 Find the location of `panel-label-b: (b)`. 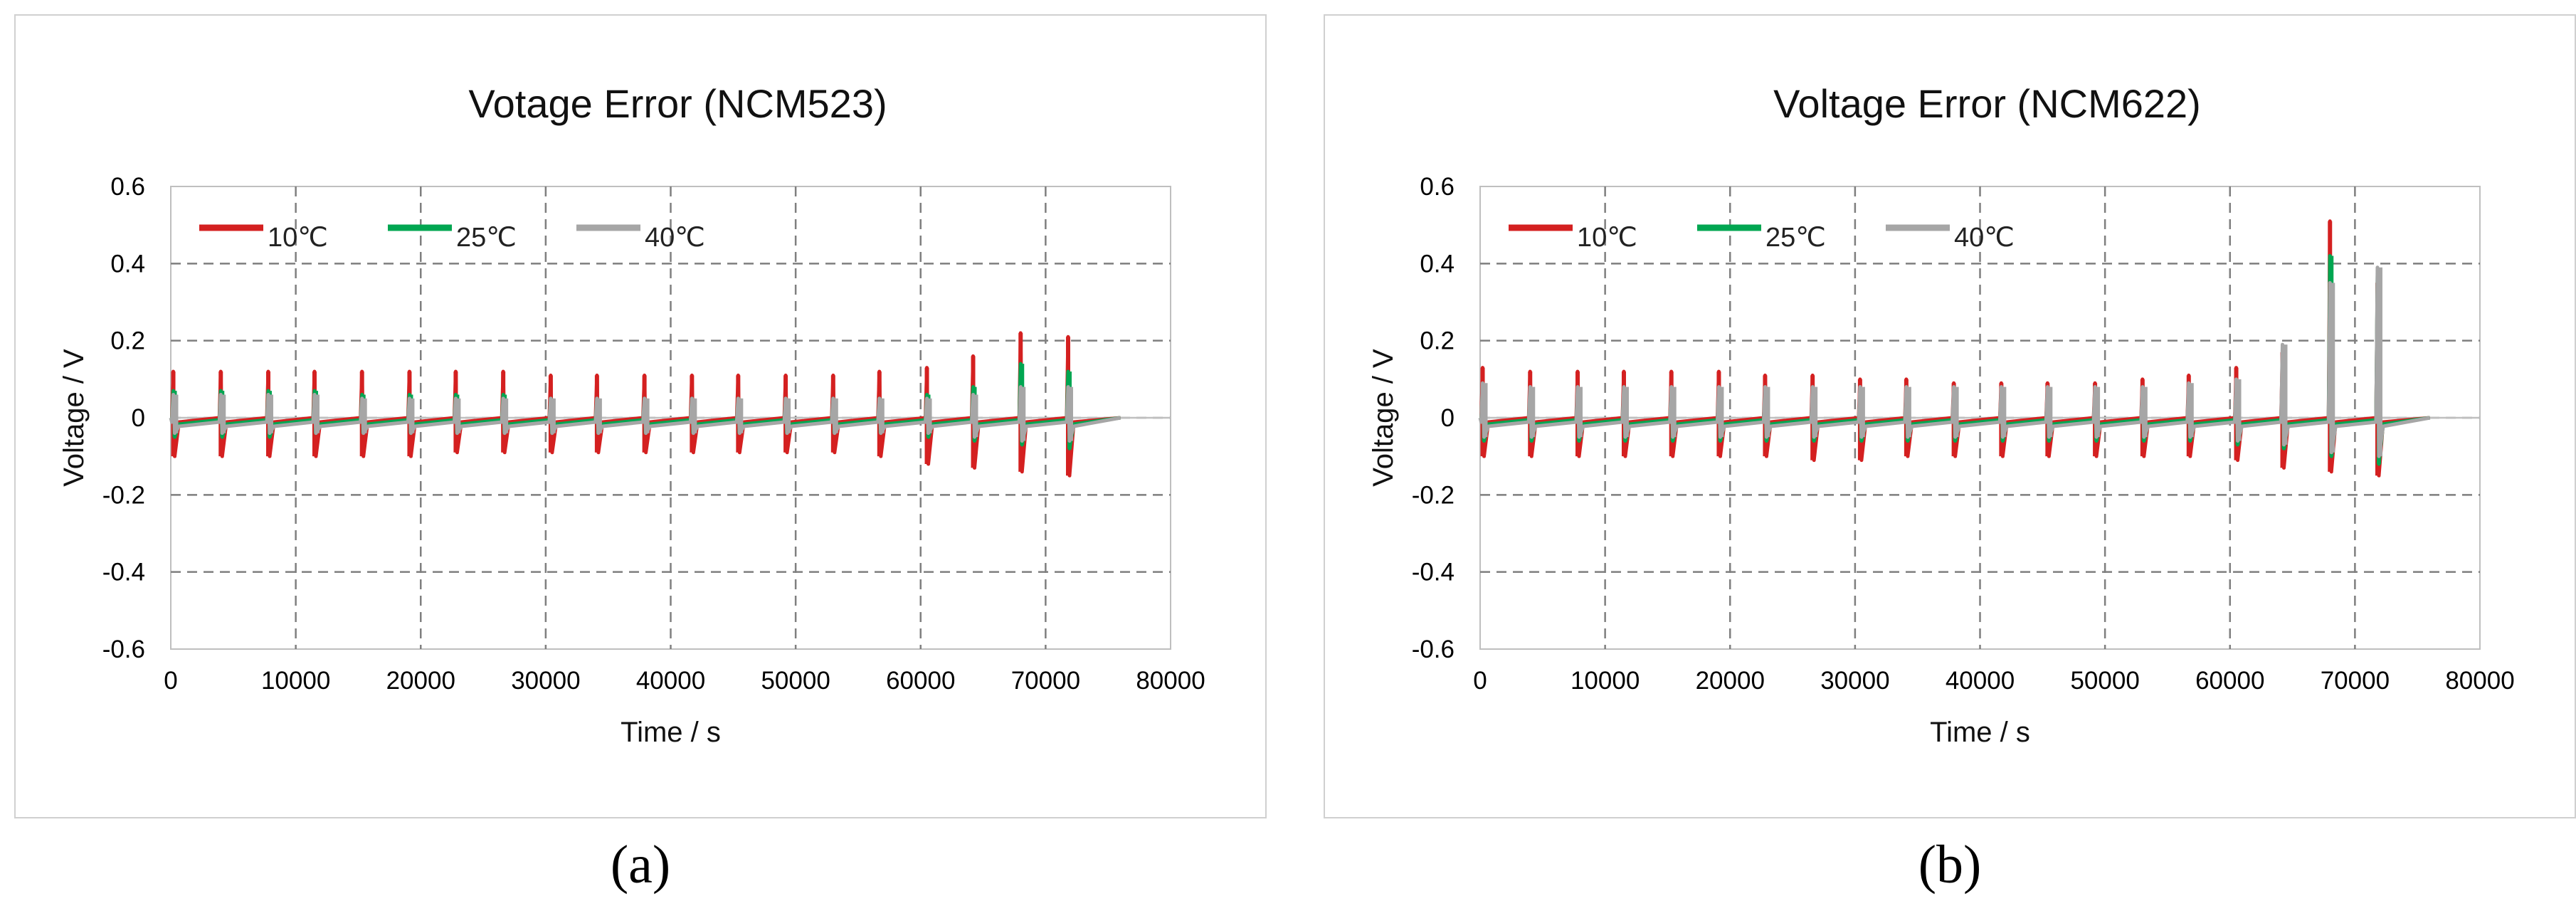

panel-label-b: (b) is located at coordinates (1950, 865).